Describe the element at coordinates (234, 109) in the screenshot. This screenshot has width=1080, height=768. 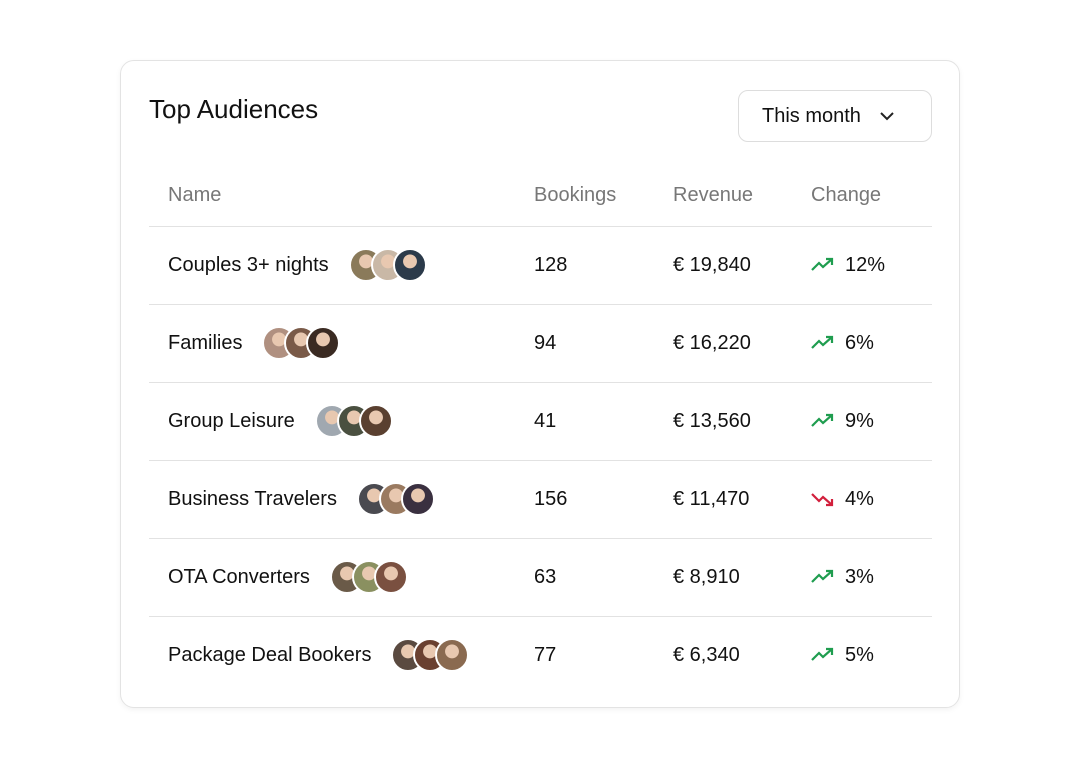
I see `card-title: Top Audiences` at that location.